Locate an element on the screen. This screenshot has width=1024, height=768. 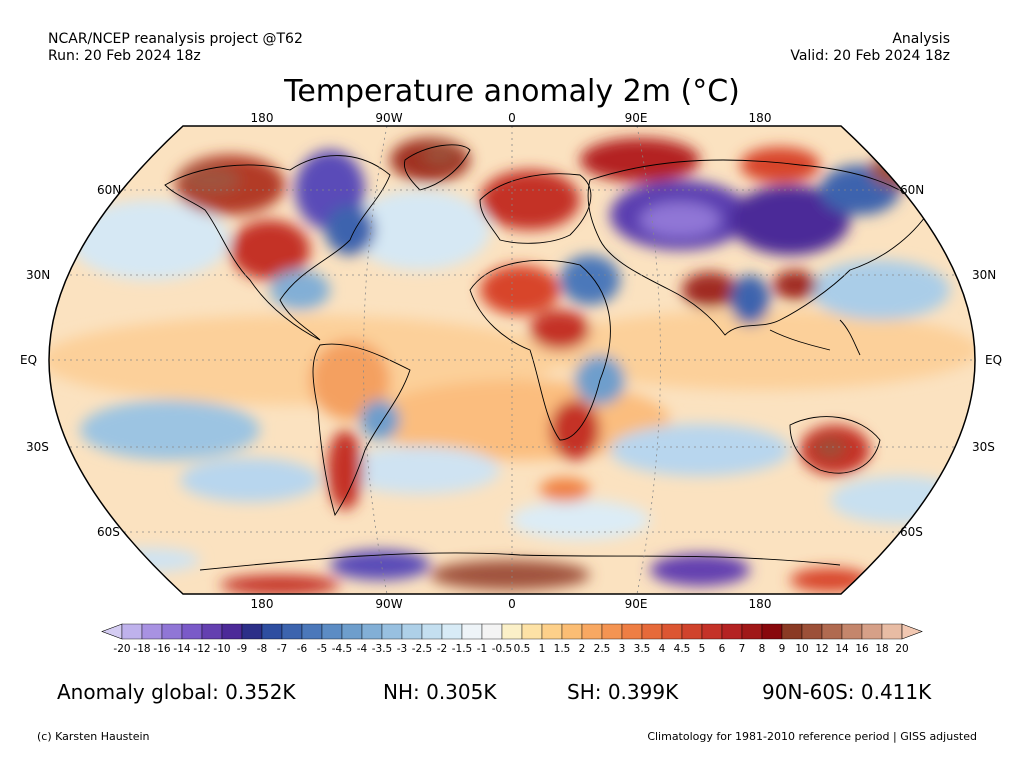
colorbar-tick-label: -4 is located at coordinates (362, 649).